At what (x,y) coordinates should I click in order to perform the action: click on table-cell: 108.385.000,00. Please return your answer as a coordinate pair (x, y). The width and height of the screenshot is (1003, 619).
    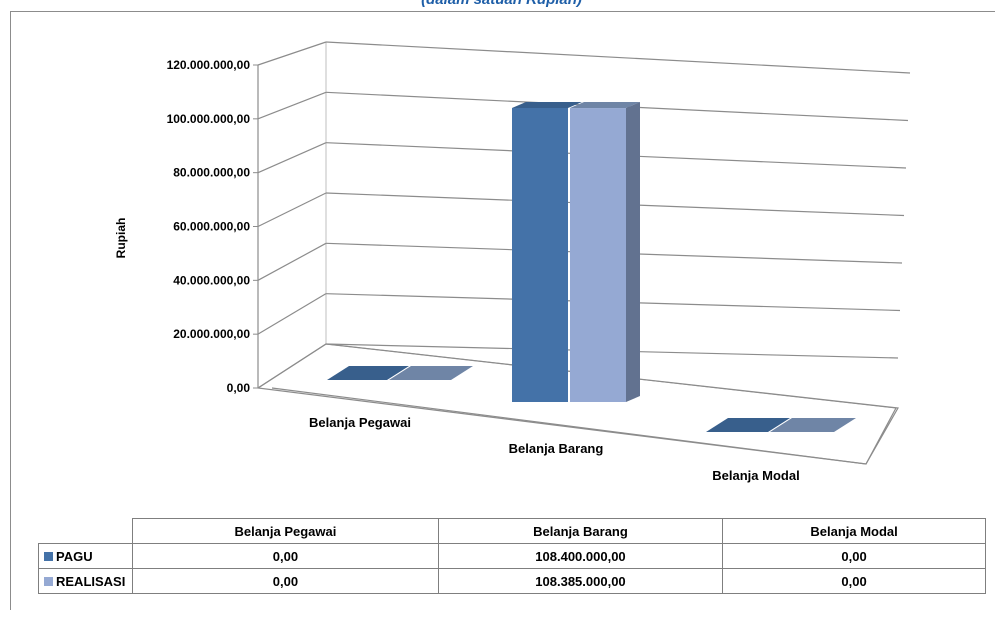
    Looking at the image, I should click on (580, 581).